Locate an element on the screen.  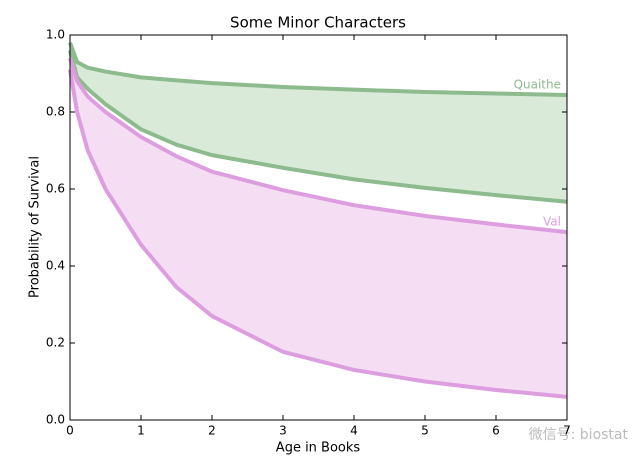
x-tick-label: 2 is located at coordinates (212, 431).